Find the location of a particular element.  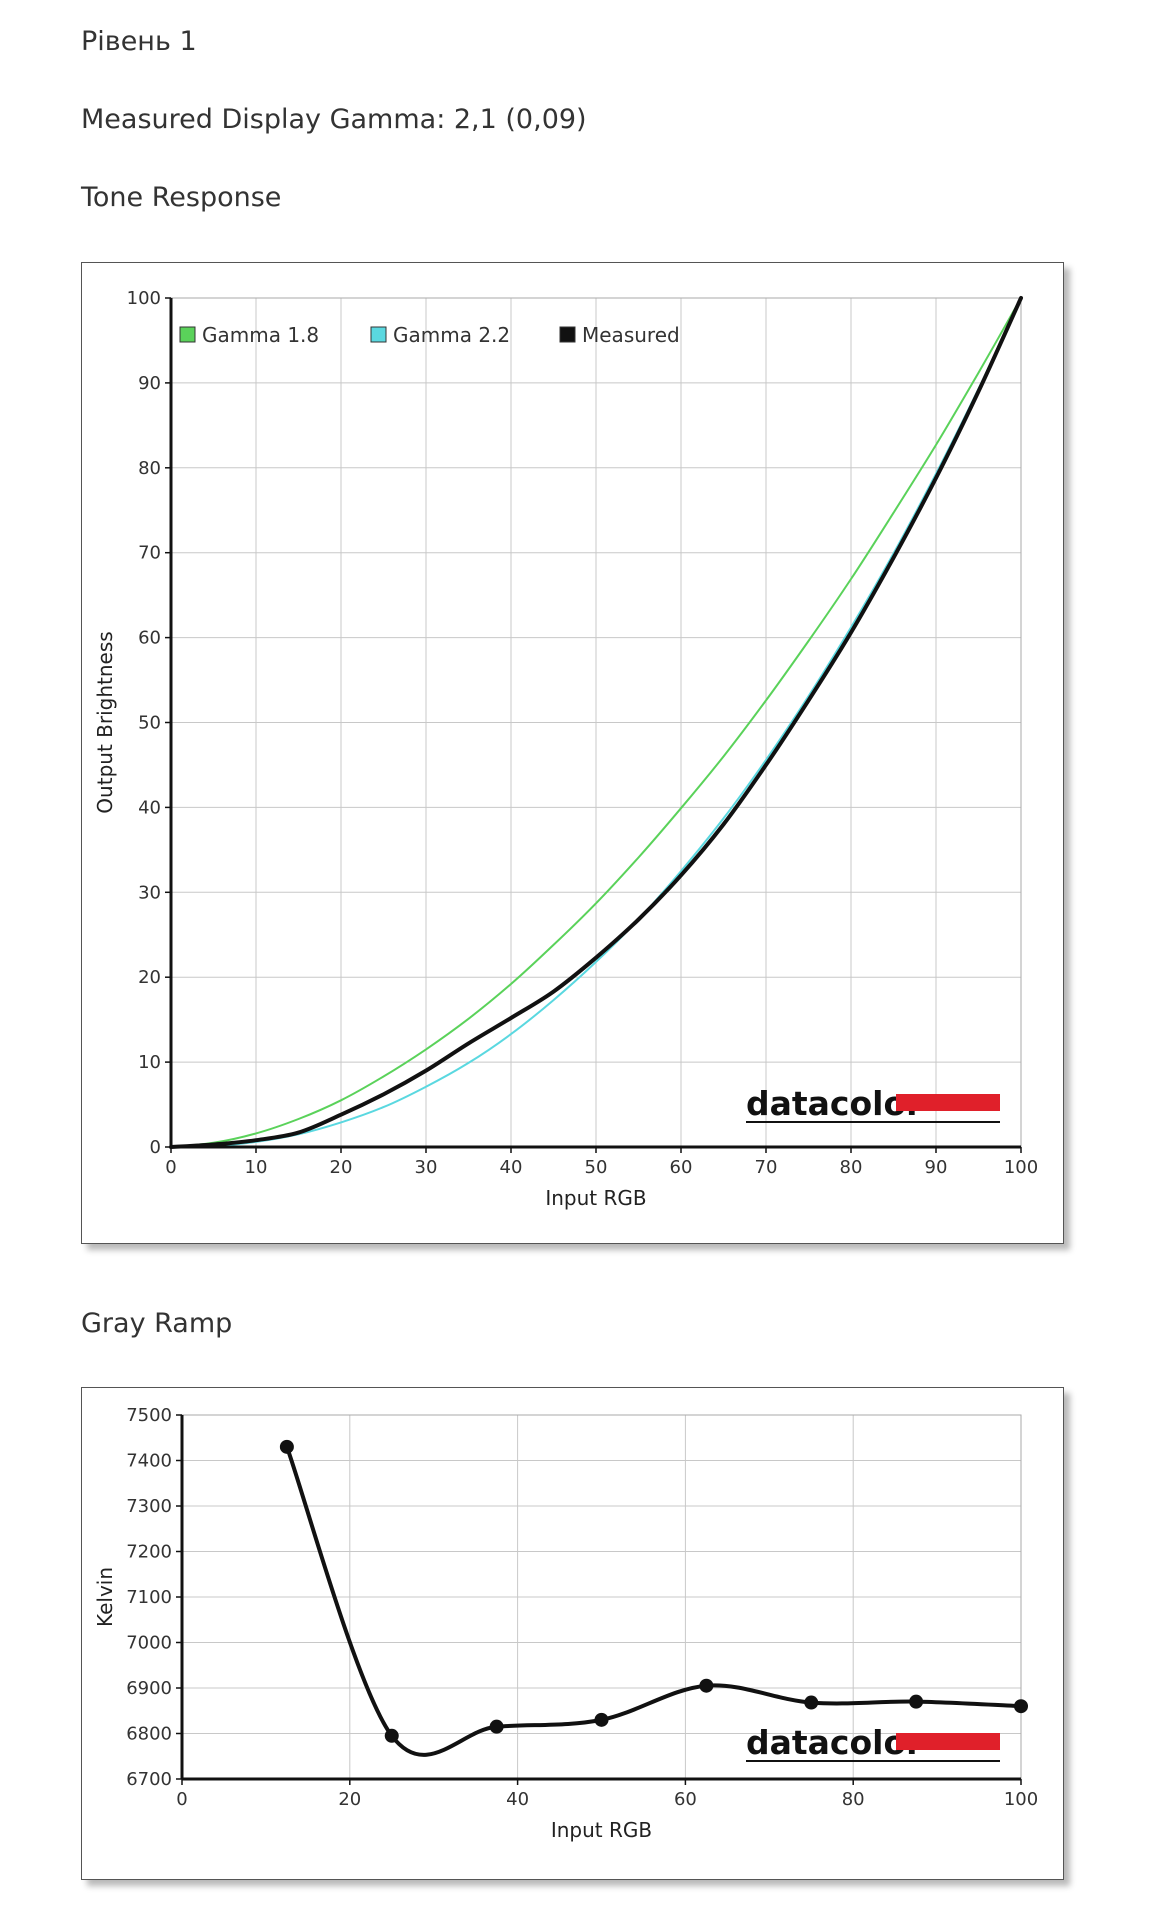

y-tick-label: 7500 is located at coordinates (149, 1415).